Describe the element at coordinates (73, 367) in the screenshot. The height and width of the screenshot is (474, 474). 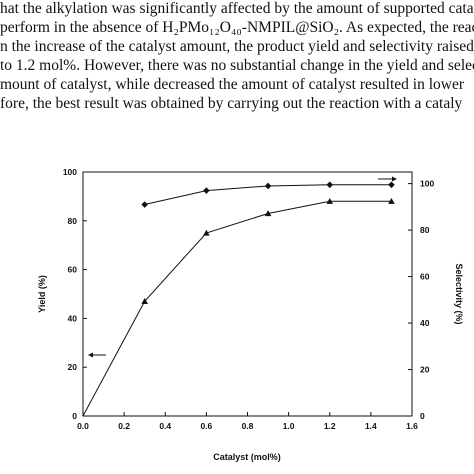
I see `y-tick-label: 20` at that location.